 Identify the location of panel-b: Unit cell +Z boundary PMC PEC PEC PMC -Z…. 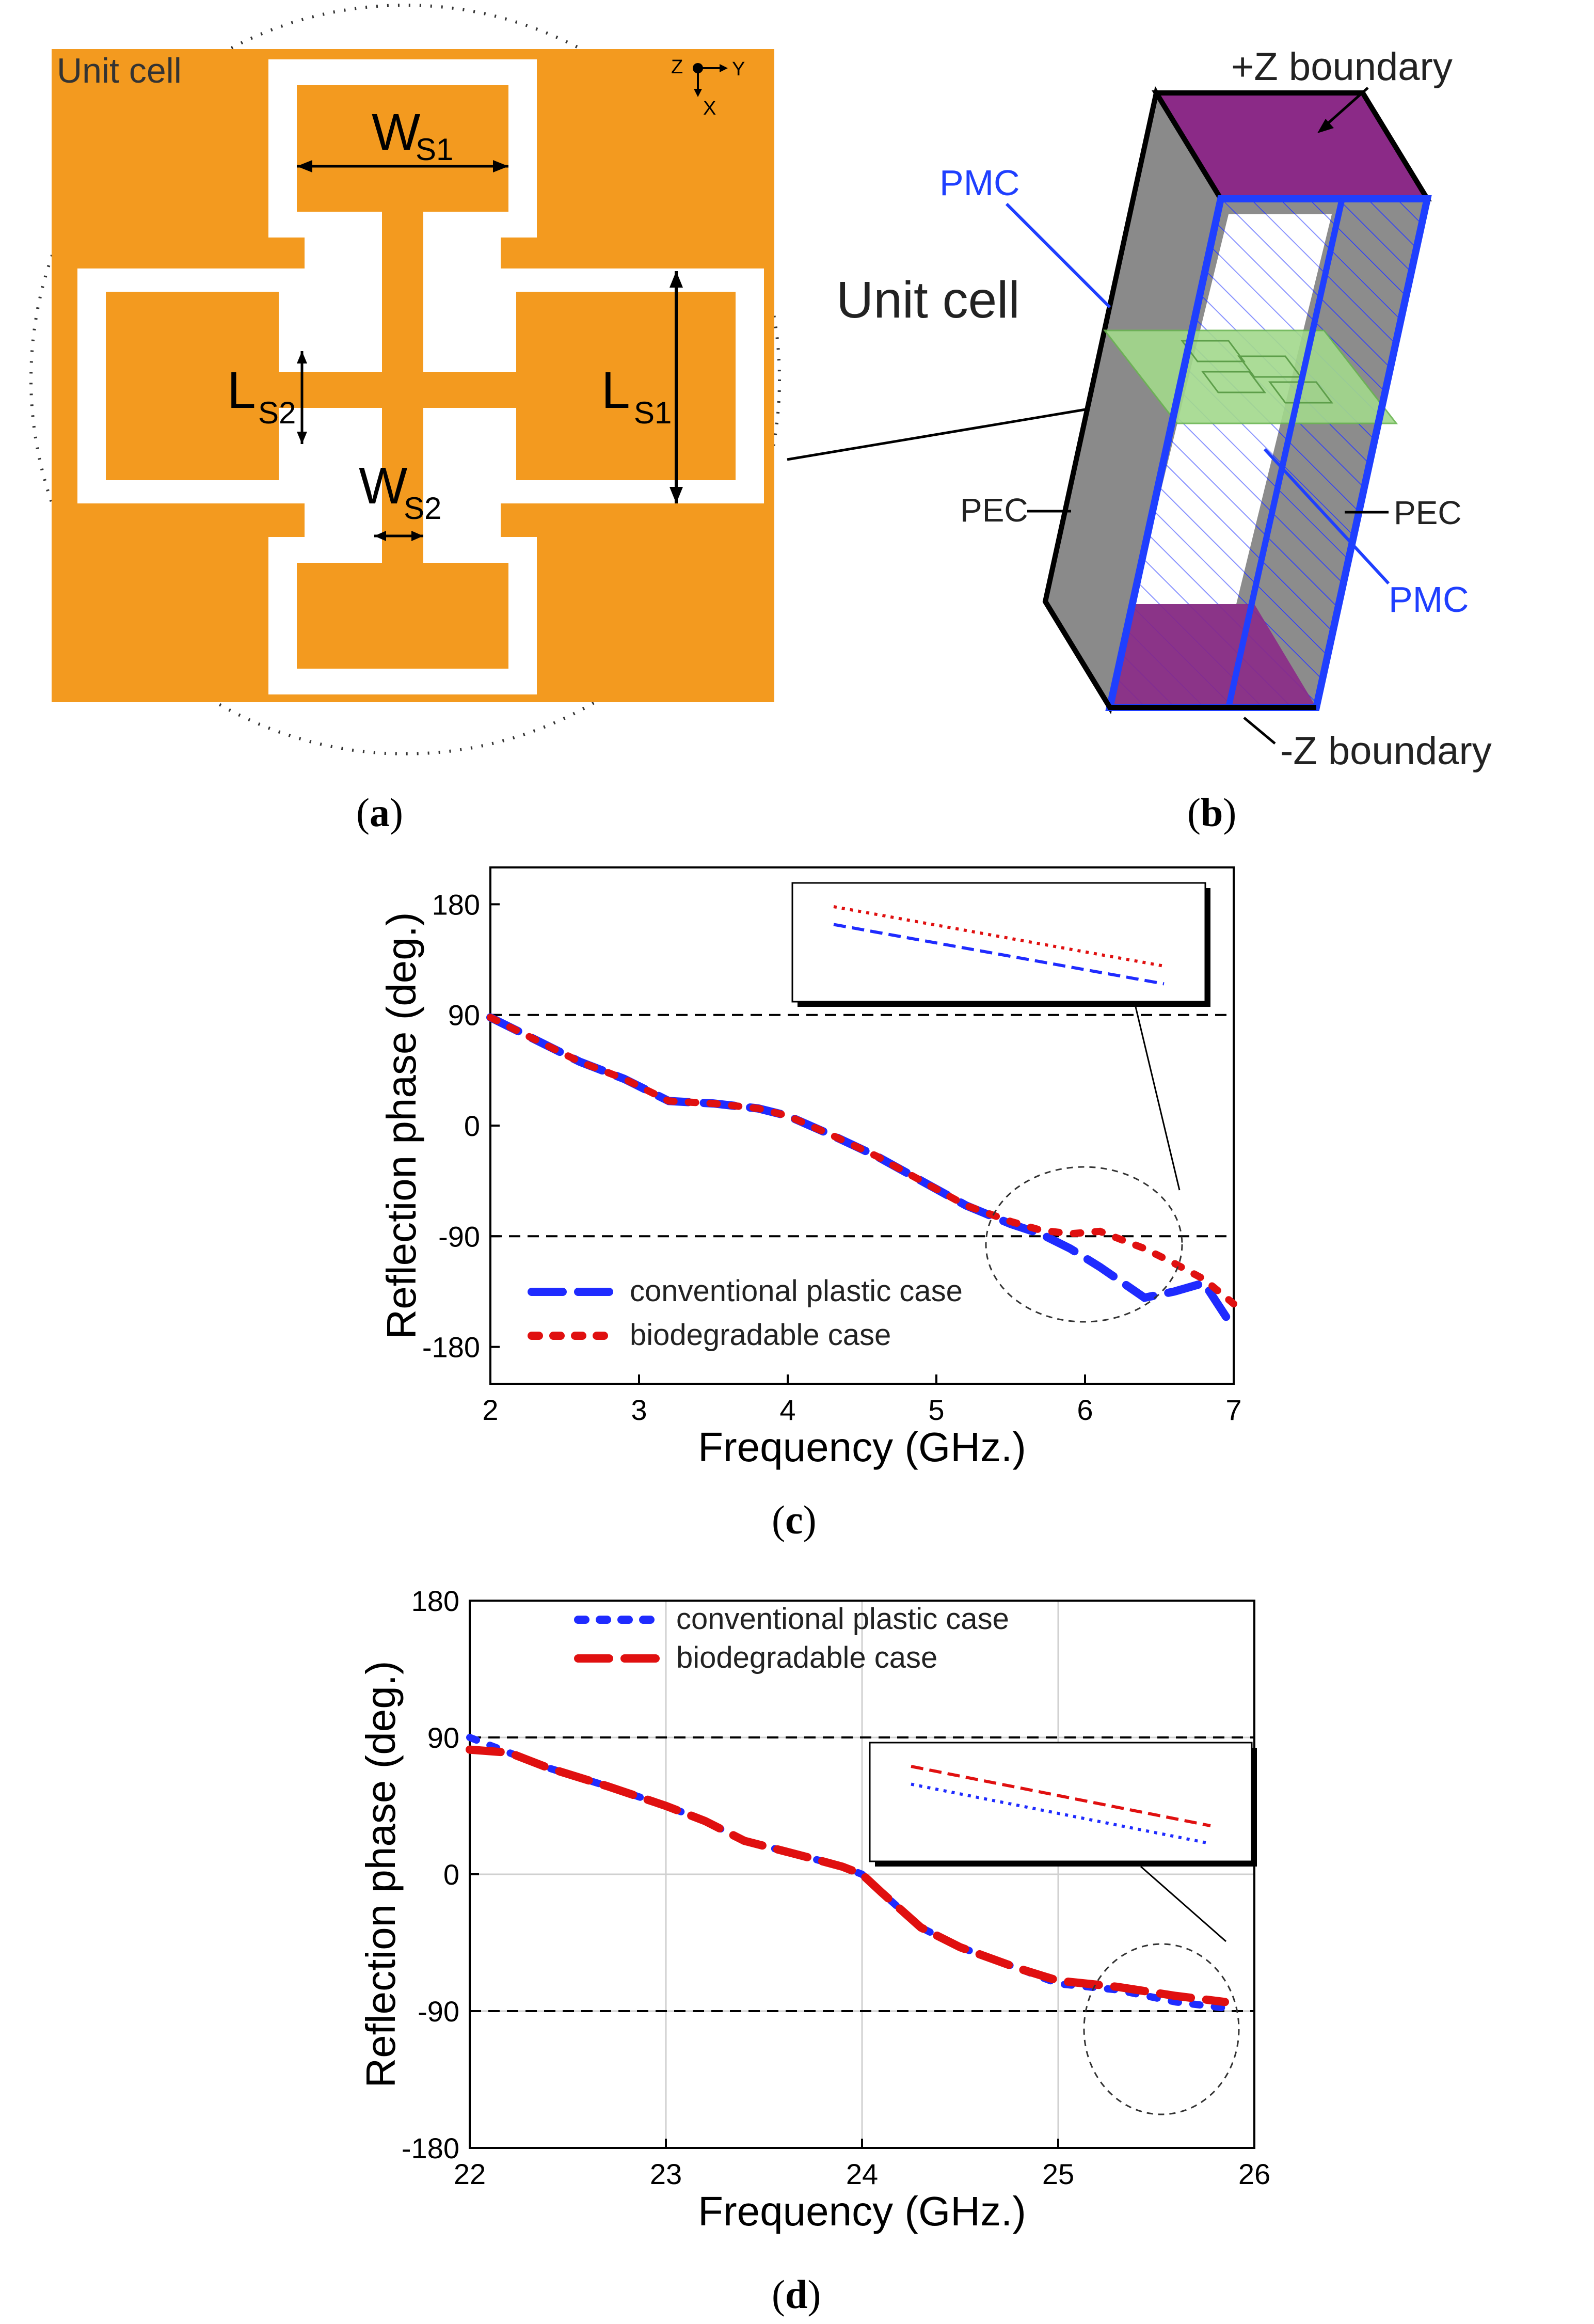
(1164, 409).